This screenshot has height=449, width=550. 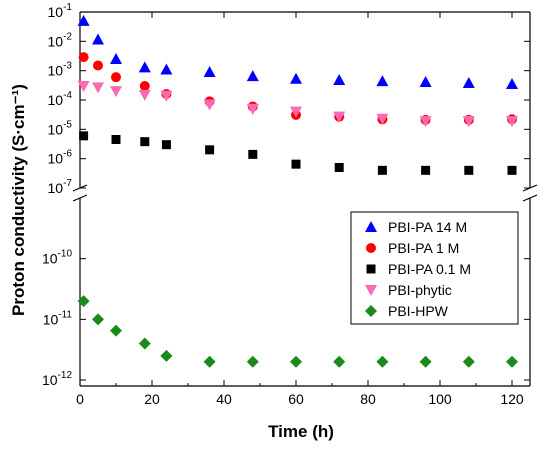 I want to click on y-tick-label: 10⁻³, so click(x=60, y=70).